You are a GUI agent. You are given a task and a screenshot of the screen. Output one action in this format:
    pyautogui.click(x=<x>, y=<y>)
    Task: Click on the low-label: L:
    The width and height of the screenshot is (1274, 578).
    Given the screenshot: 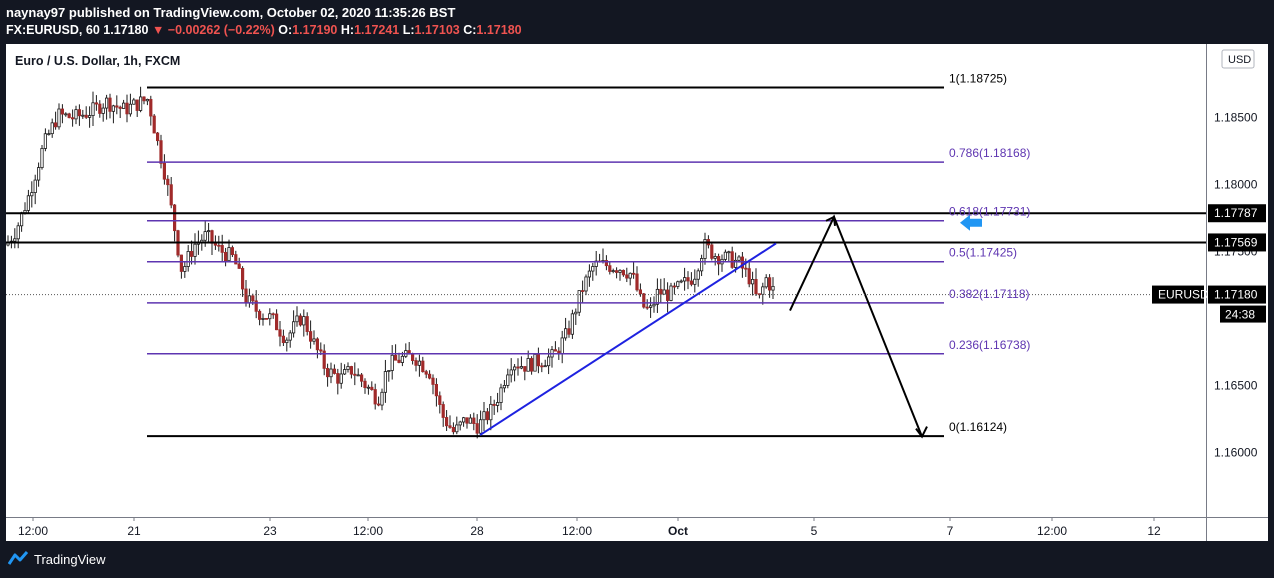 What is the action you would take?
    pyautogui.click(x=408, y=30)
    